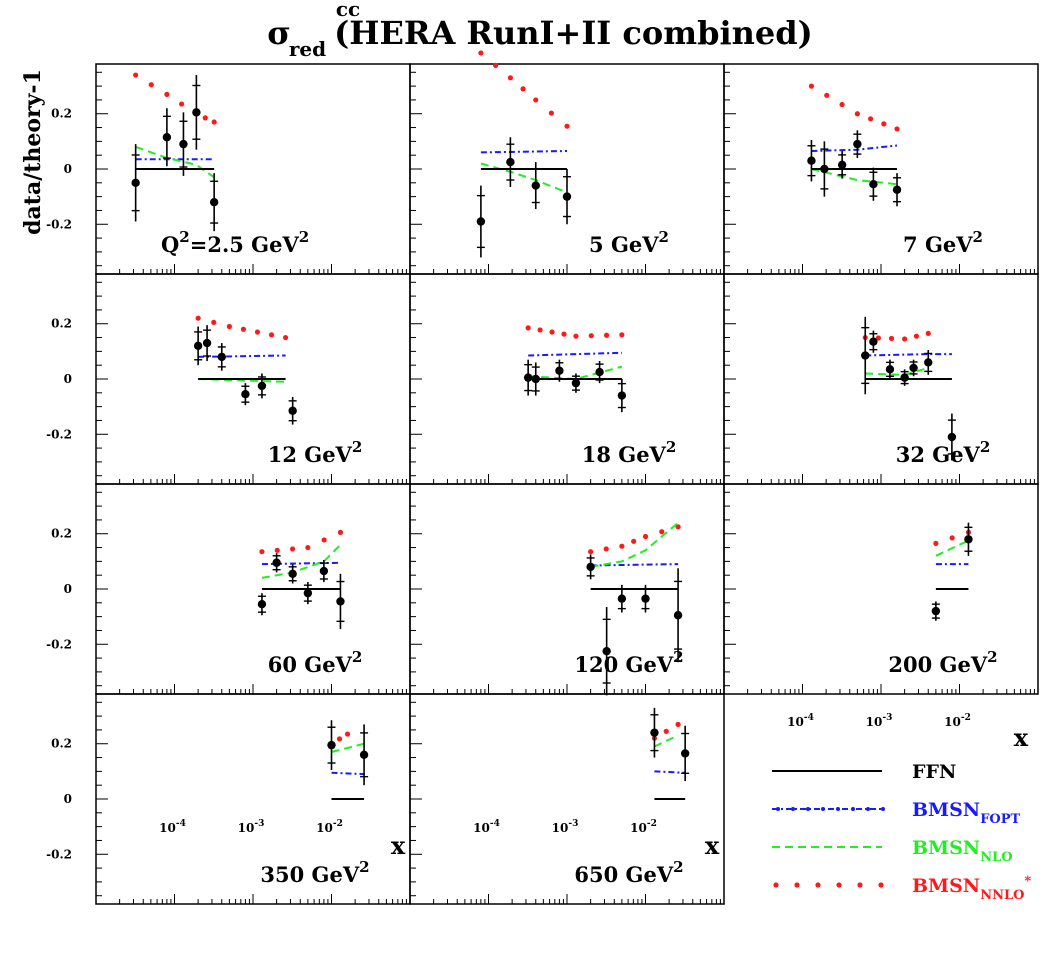  Describe the element at coordinates (253, 589) in the screenshot. I see `panel-frame` at that location.